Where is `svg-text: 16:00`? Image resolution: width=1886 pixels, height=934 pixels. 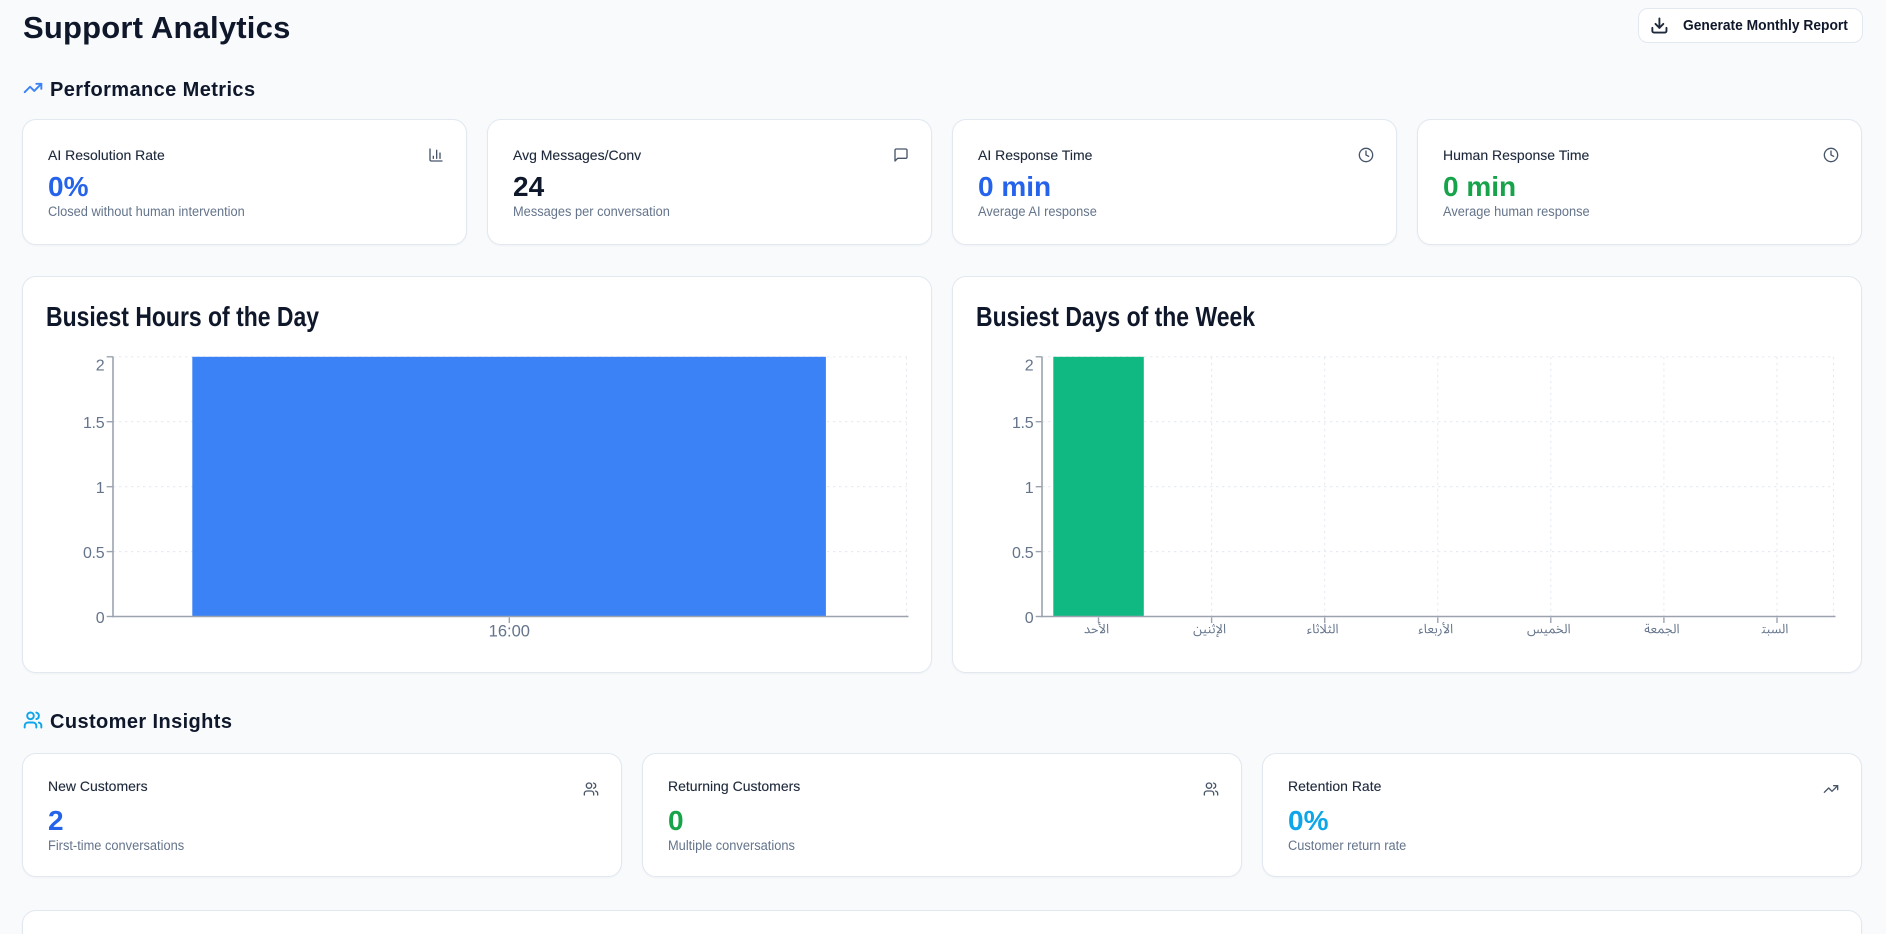
svg-text: 16:00 is located at coordinates (509, 631).